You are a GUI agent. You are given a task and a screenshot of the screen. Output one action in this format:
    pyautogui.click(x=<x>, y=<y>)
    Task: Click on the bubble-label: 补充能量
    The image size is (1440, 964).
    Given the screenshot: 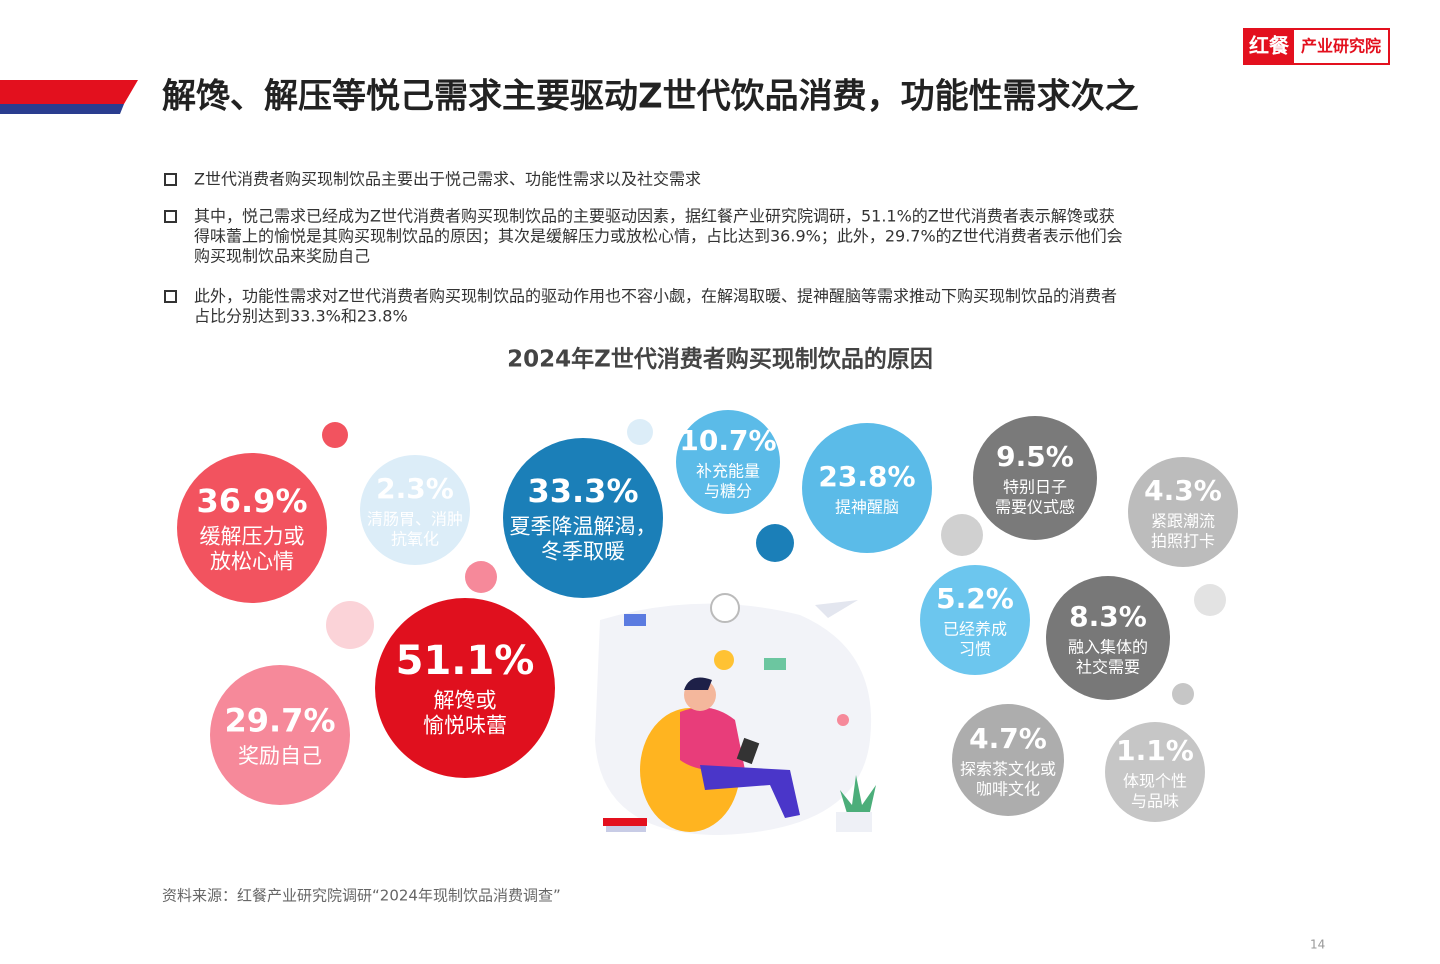 What is the action you would take?
    pyautogui.click(x=728, y=471)
    